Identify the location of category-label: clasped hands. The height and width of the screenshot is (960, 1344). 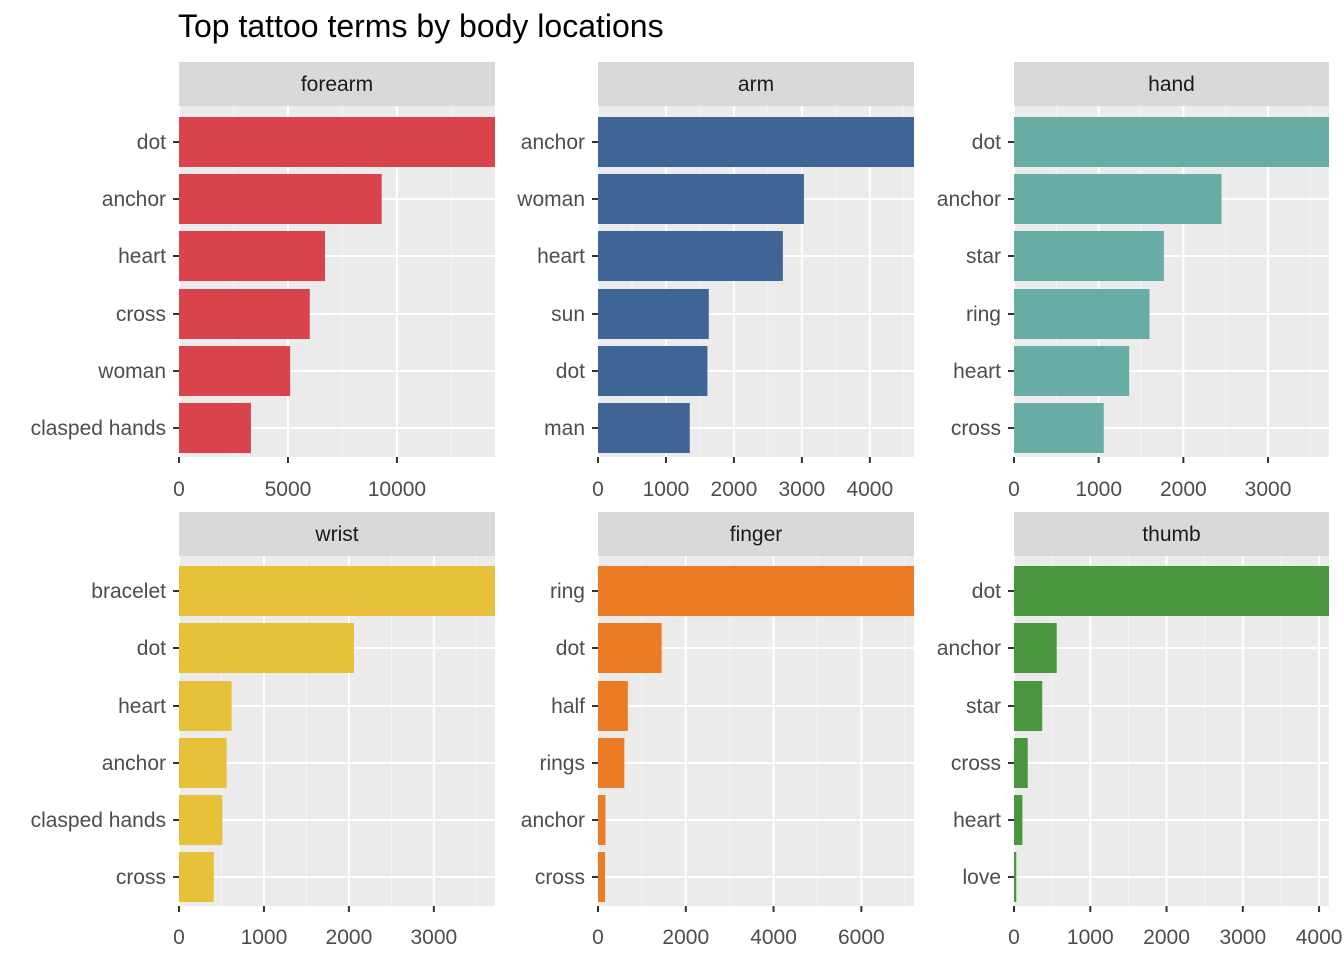
(98, 428).